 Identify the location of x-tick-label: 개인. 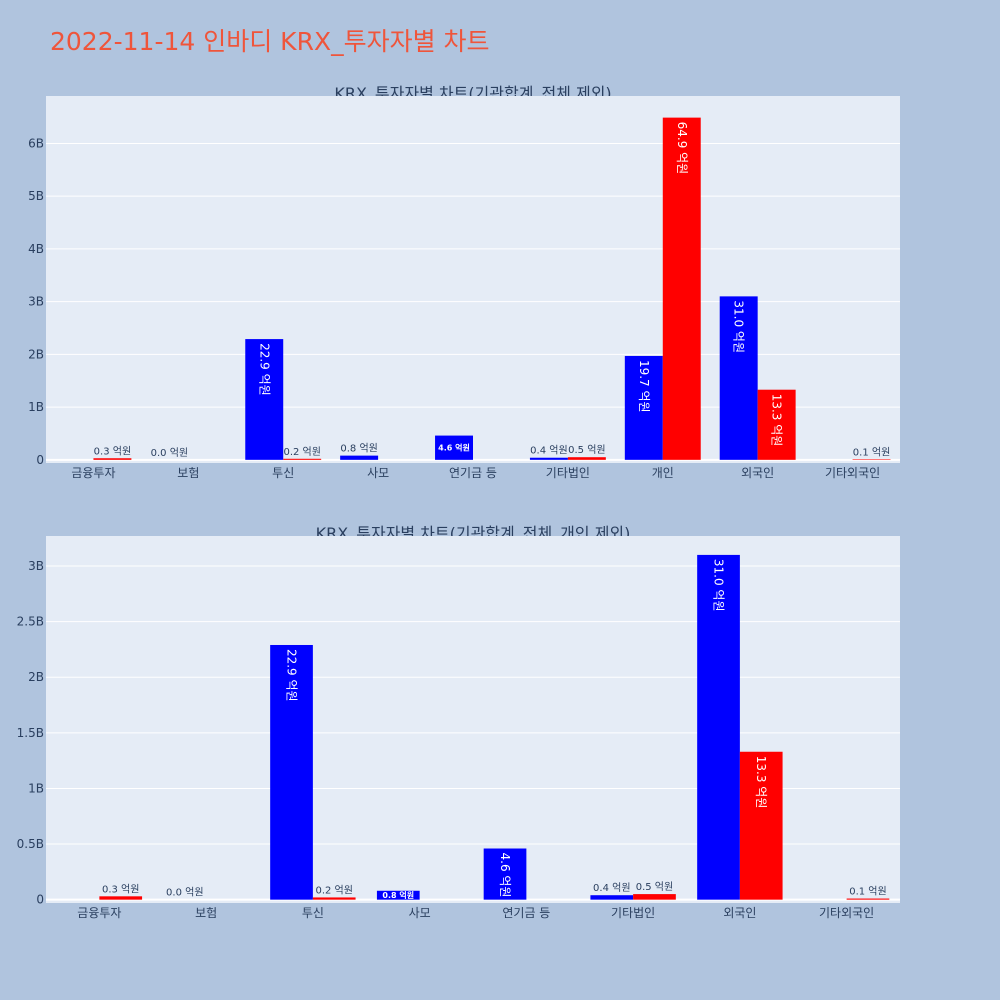
(663, 473).